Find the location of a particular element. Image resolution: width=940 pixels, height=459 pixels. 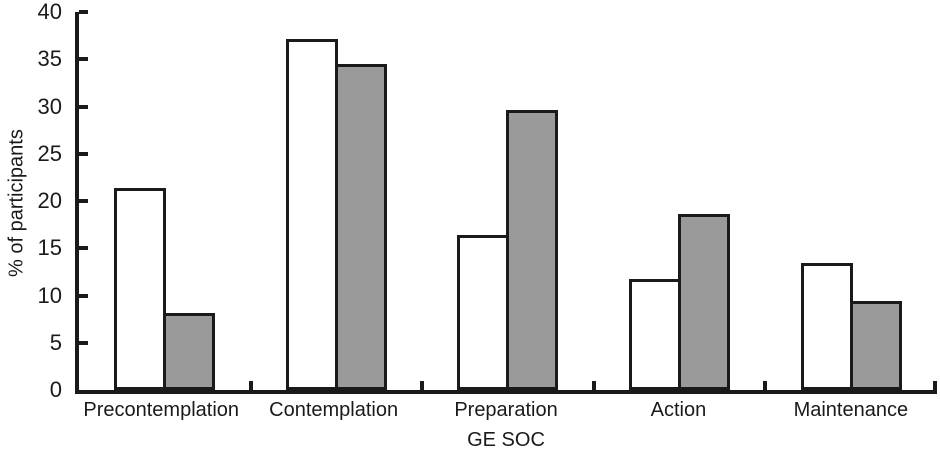

y-tick-label: 10 is located at coordinates (49, 295).